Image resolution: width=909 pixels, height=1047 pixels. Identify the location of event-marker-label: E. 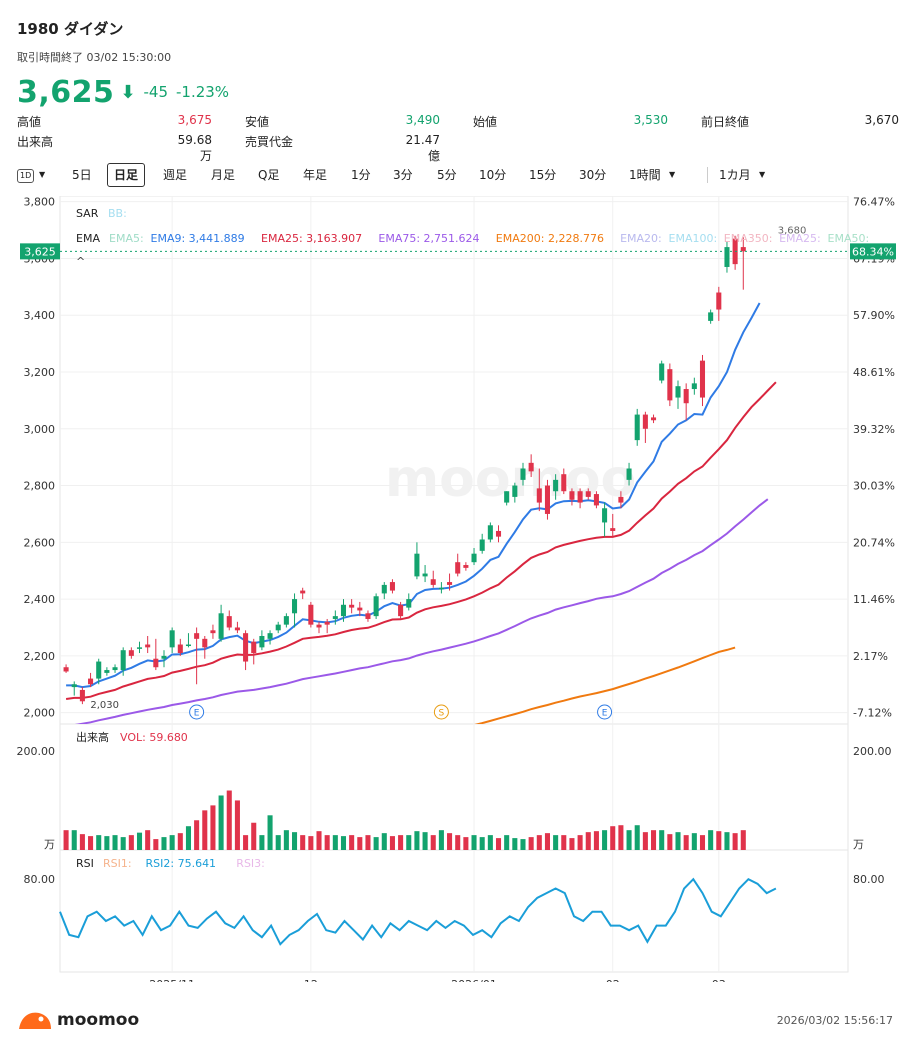
(197, 714).